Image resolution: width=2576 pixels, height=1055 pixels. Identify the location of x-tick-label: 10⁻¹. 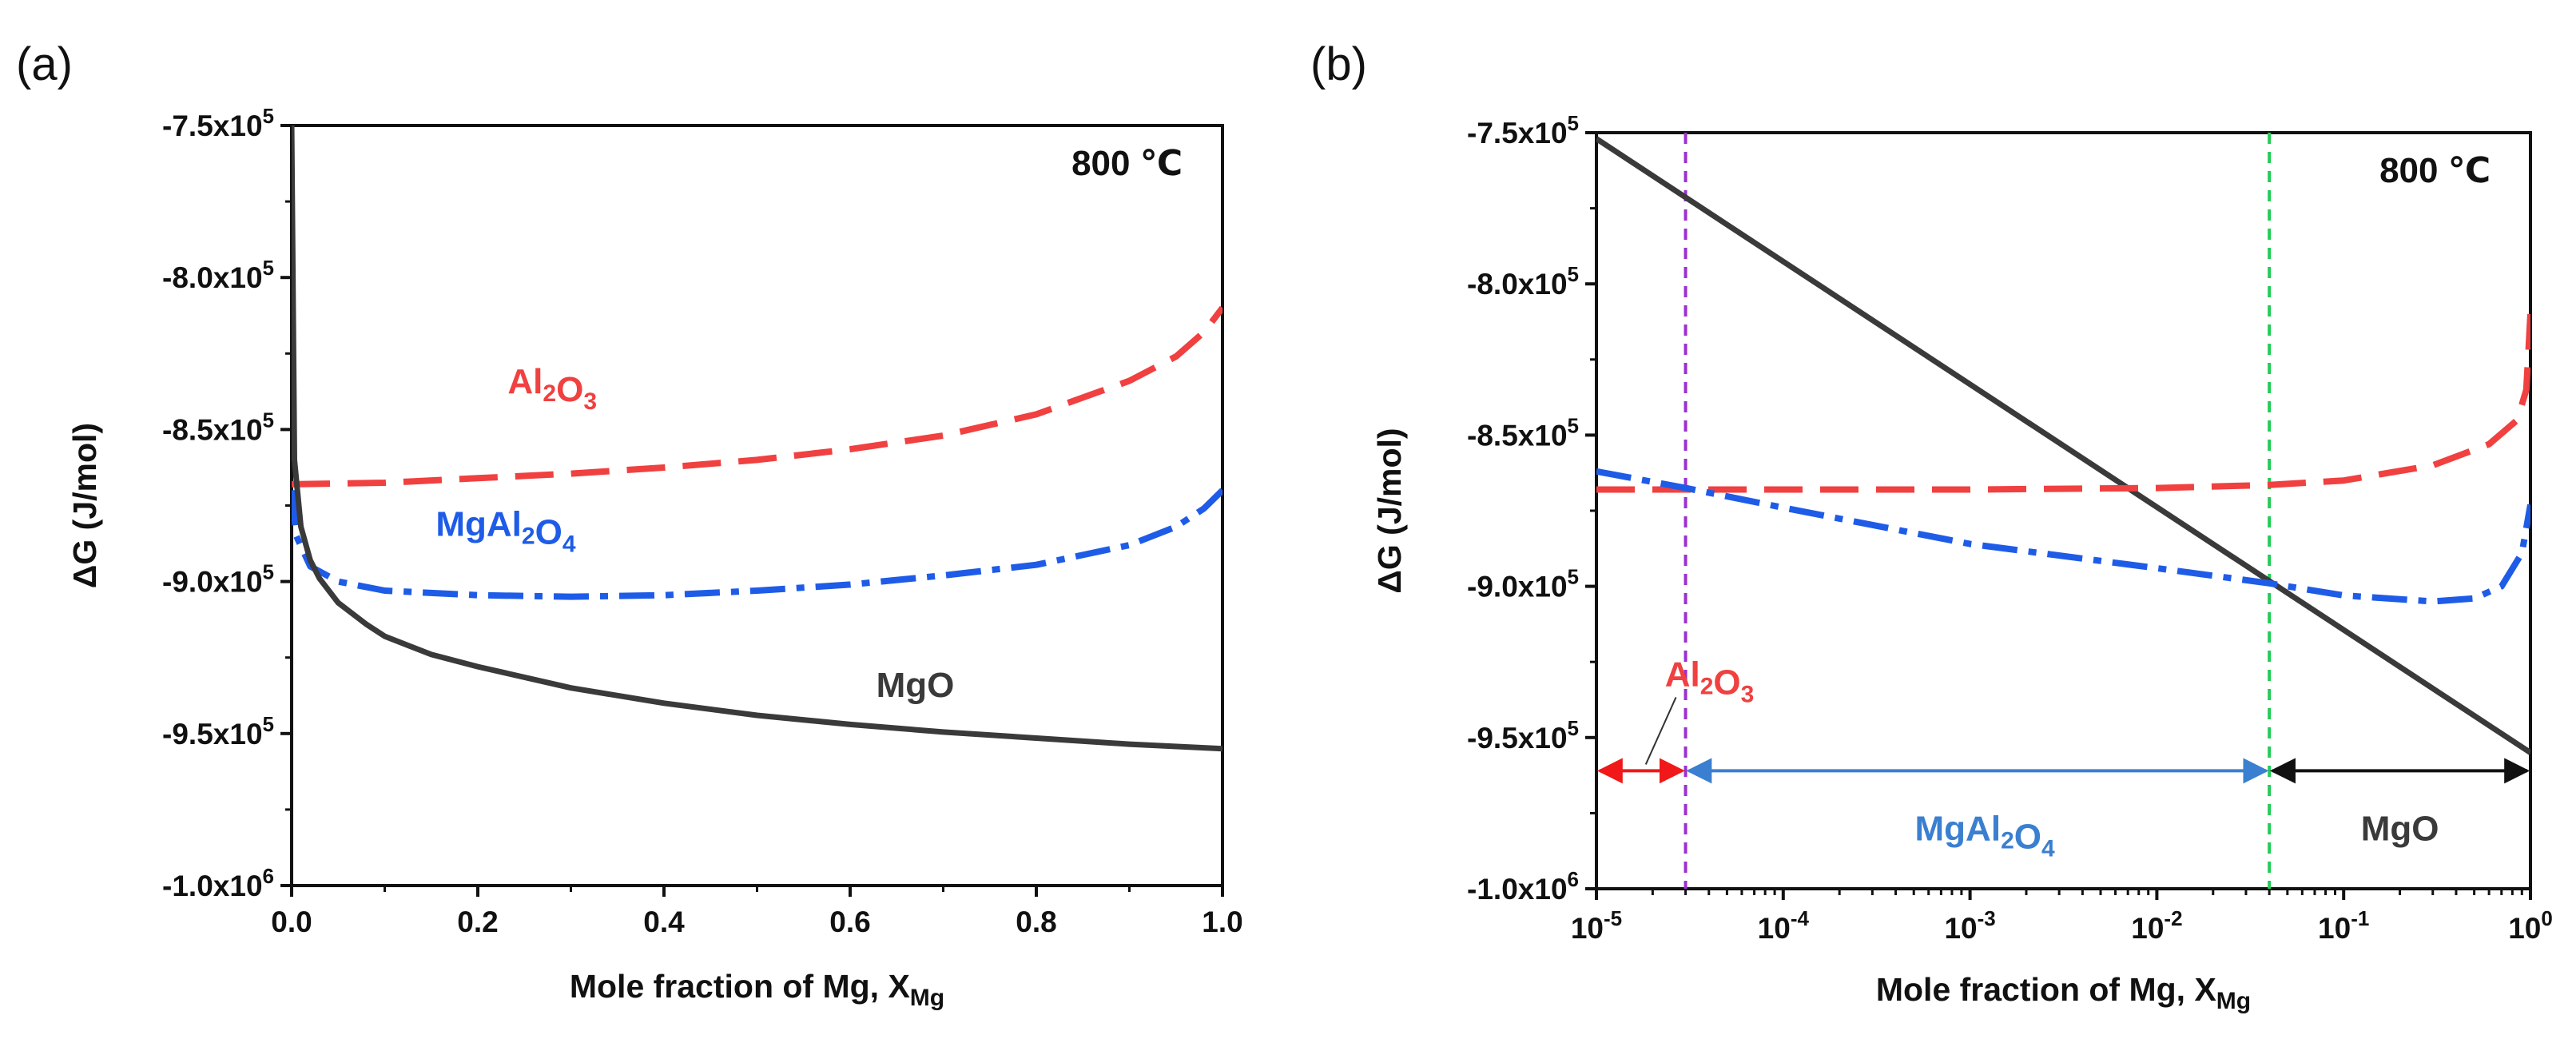
(2343, 925).